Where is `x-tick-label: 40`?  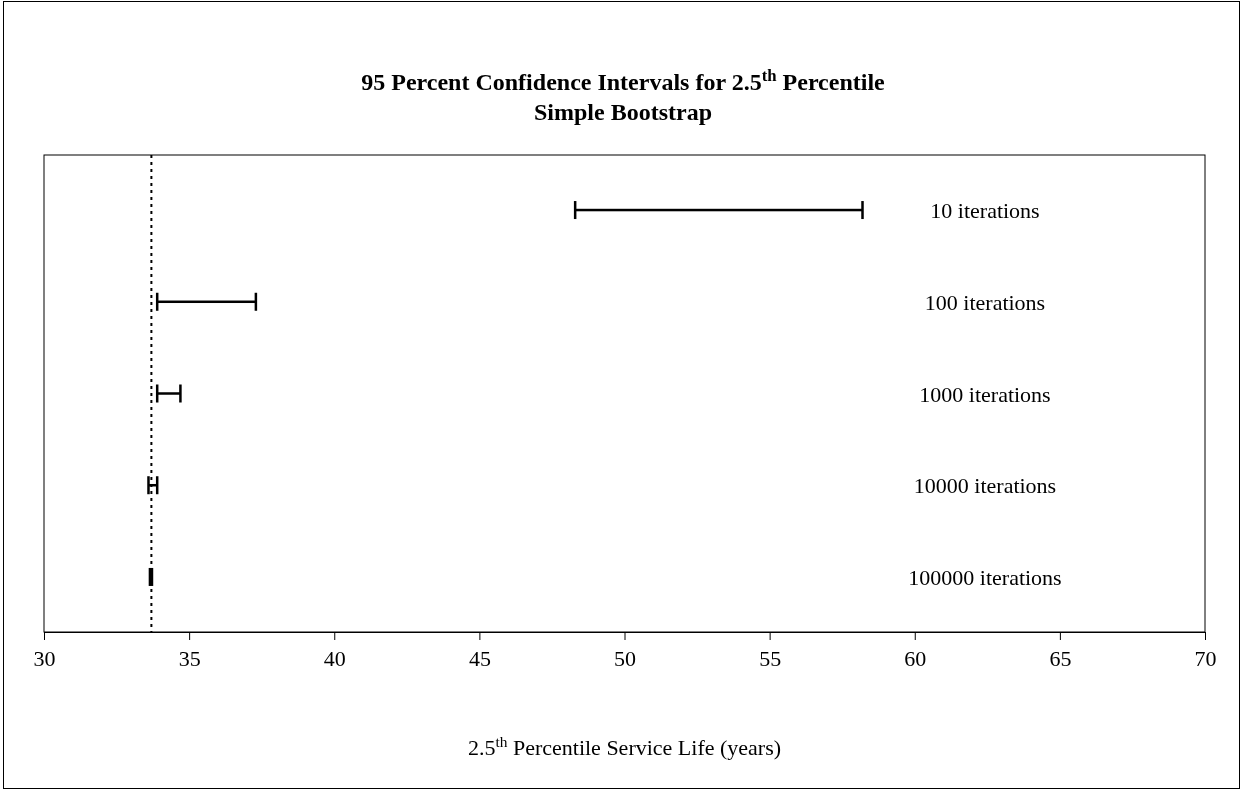
x-tick-label: 40 is located at coordinates (334, 658).